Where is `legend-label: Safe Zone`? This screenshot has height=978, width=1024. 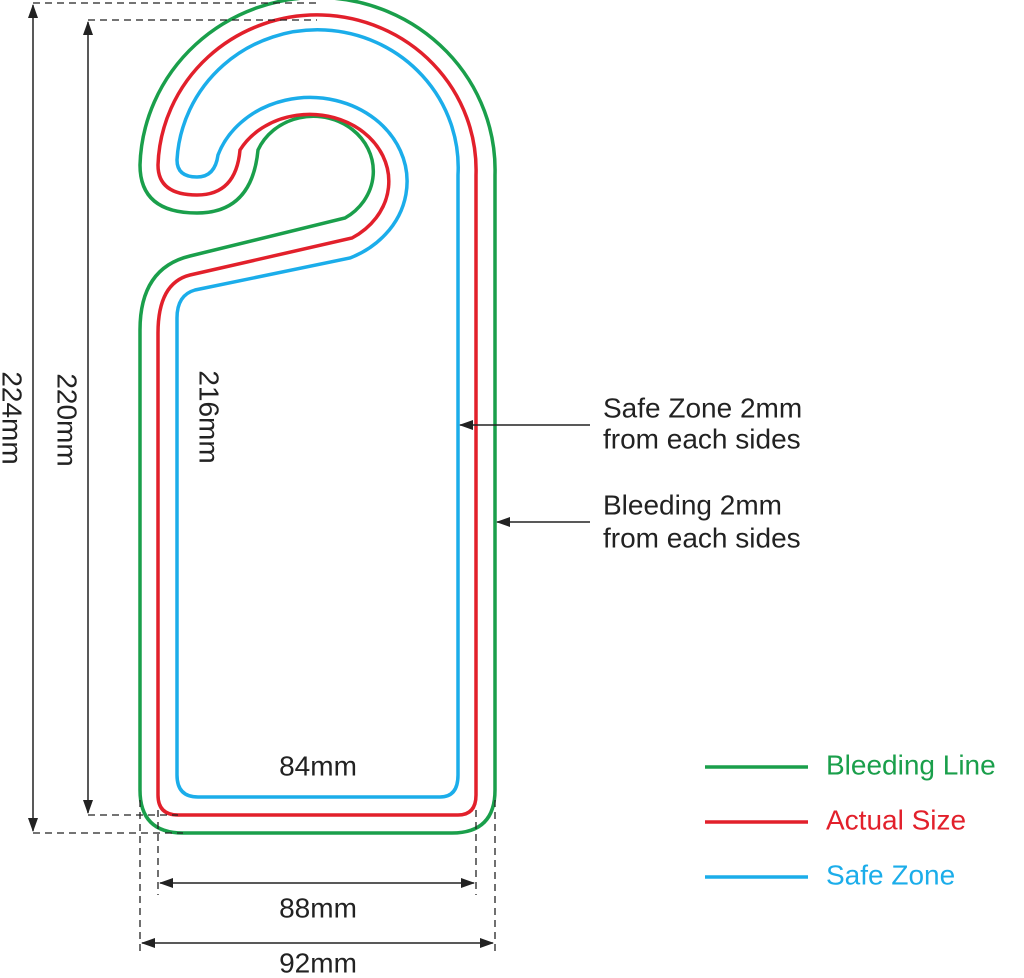 legend-label: Safe Zone is located at coordinates (890, 874).